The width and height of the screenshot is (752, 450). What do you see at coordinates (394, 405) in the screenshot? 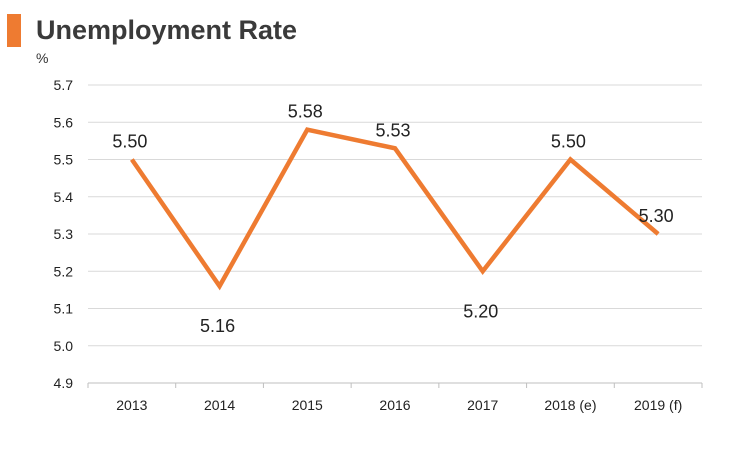
I see `x-tick-label: 2016` at bounding box center [394, 405].